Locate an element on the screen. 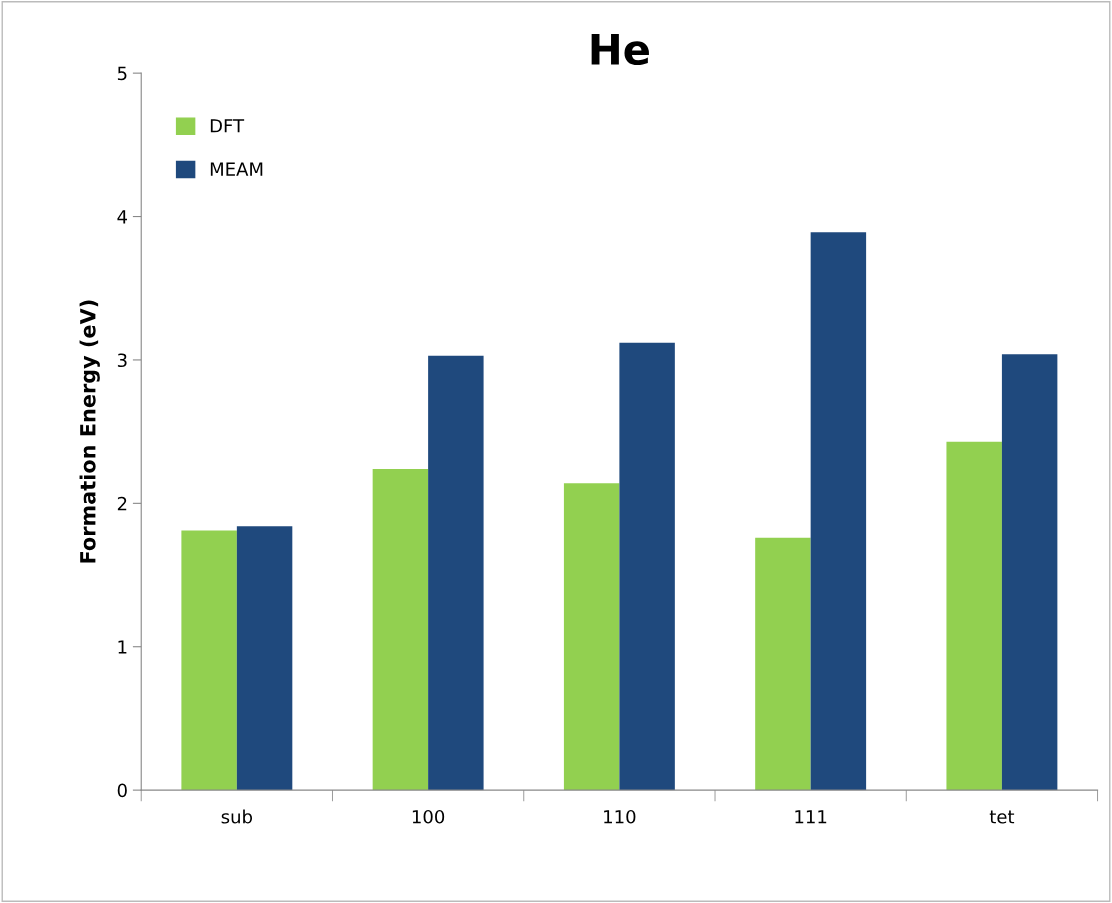 The height and width of the screenshot is (903, 1112). x-tick-label: tet is located at coordinates (1002, 817).